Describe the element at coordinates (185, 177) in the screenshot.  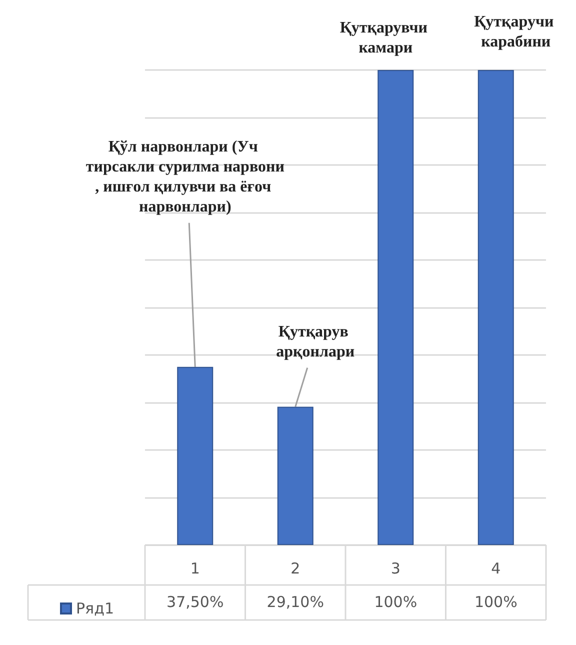
I see `annotation: Қўл нарвонлари (Уч тирсакли сурилма нарвони, ишғол қилувчи ва ёғоч нарвонлари)` at that location.